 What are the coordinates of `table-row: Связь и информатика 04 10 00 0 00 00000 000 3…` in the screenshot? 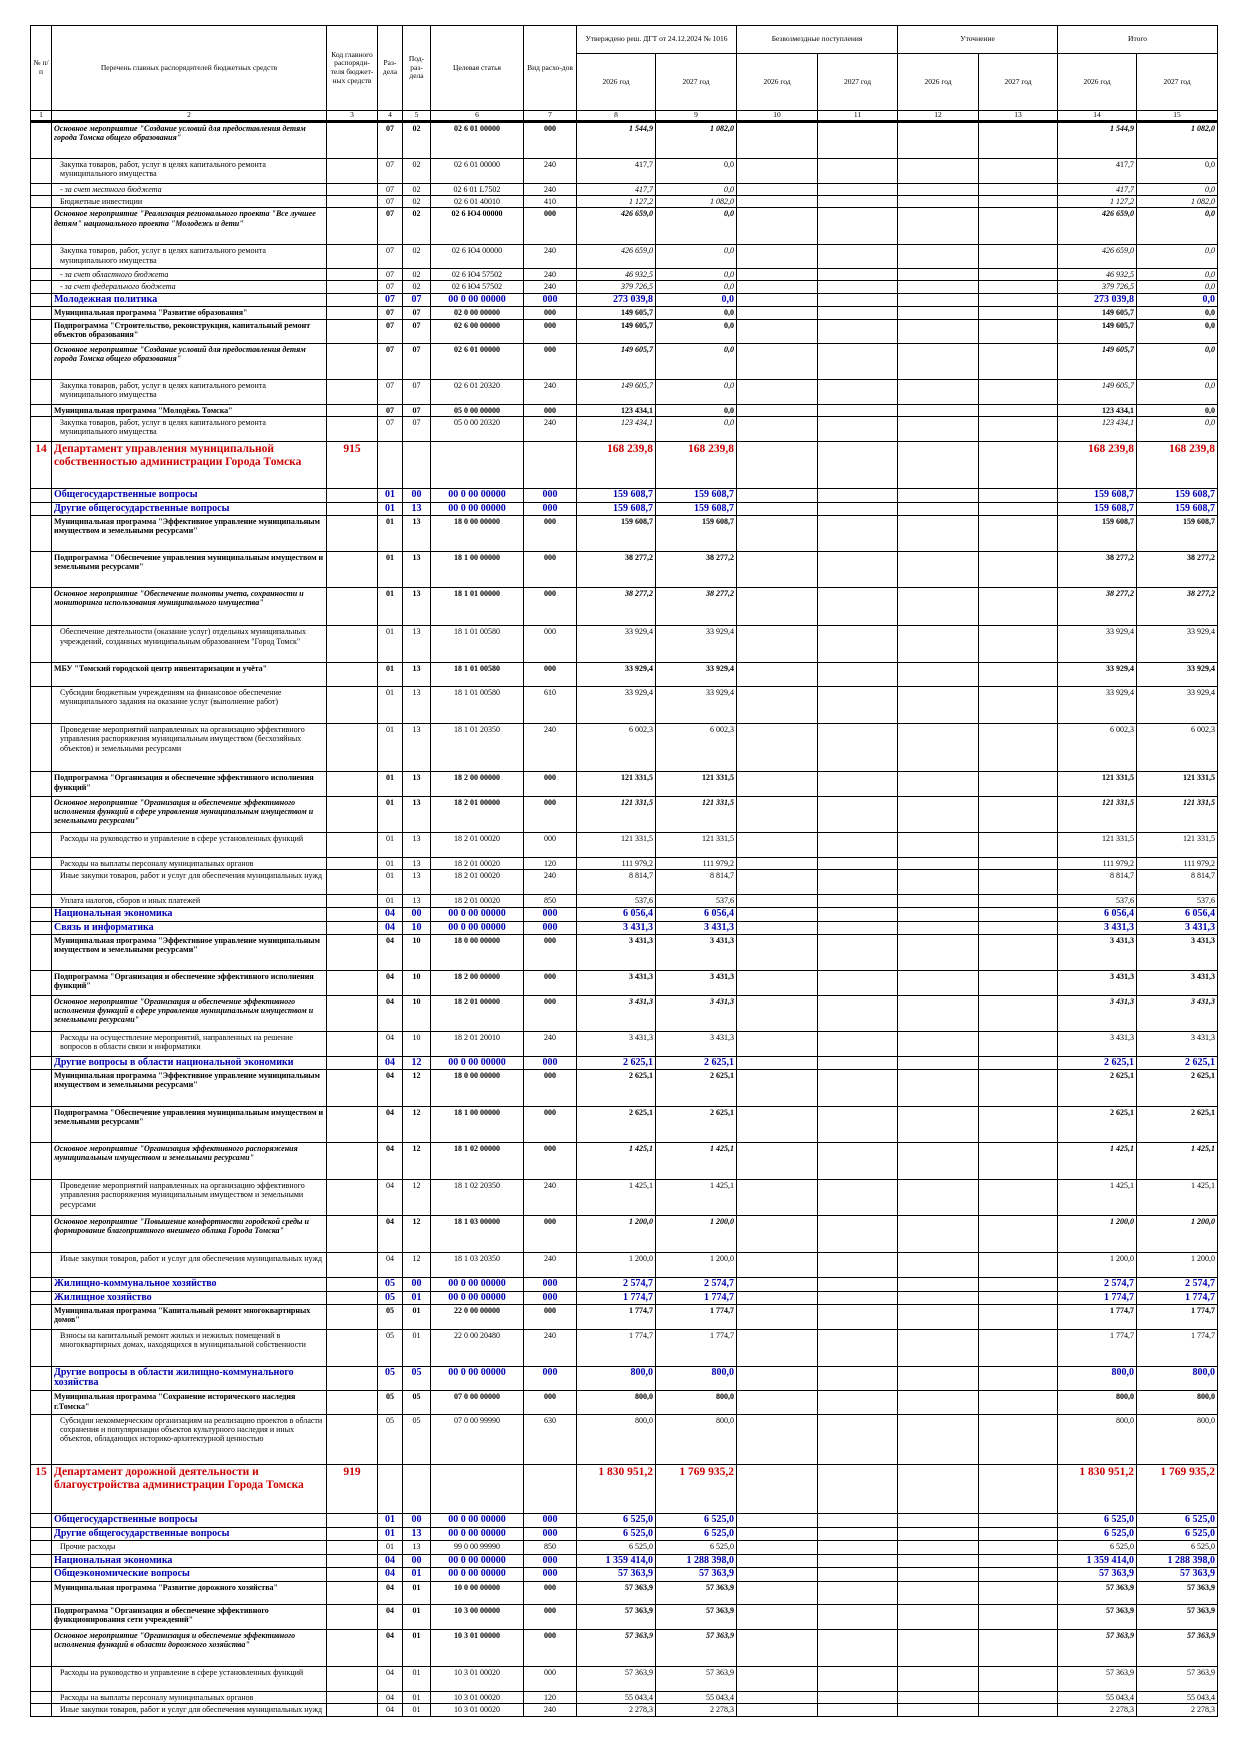 It's located at (624, 928).